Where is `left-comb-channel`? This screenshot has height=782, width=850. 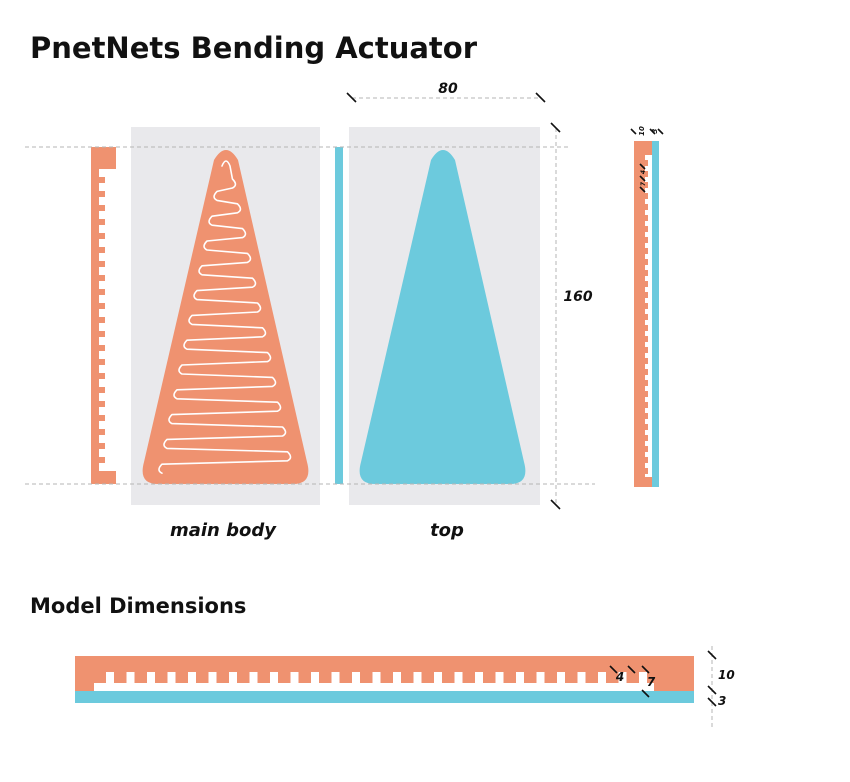
left-comb-channel is located at coordinates (110, 319).